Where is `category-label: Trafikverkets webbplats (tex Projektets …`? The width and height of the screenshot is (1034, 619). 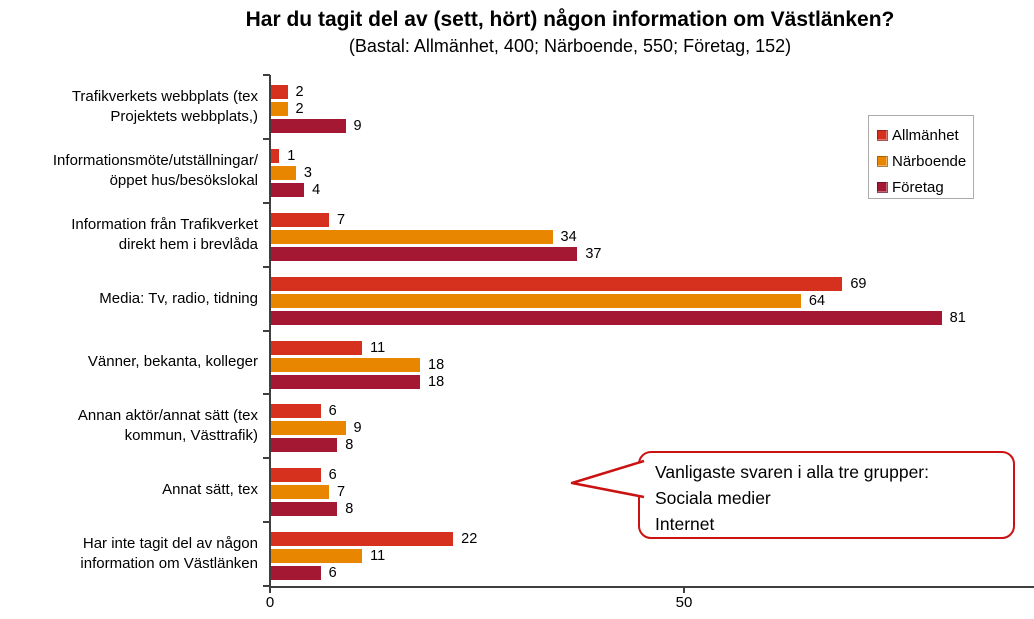 category-label: Trafikverkets webbplats (tex Projektets … is located at coordinates (164, 106).